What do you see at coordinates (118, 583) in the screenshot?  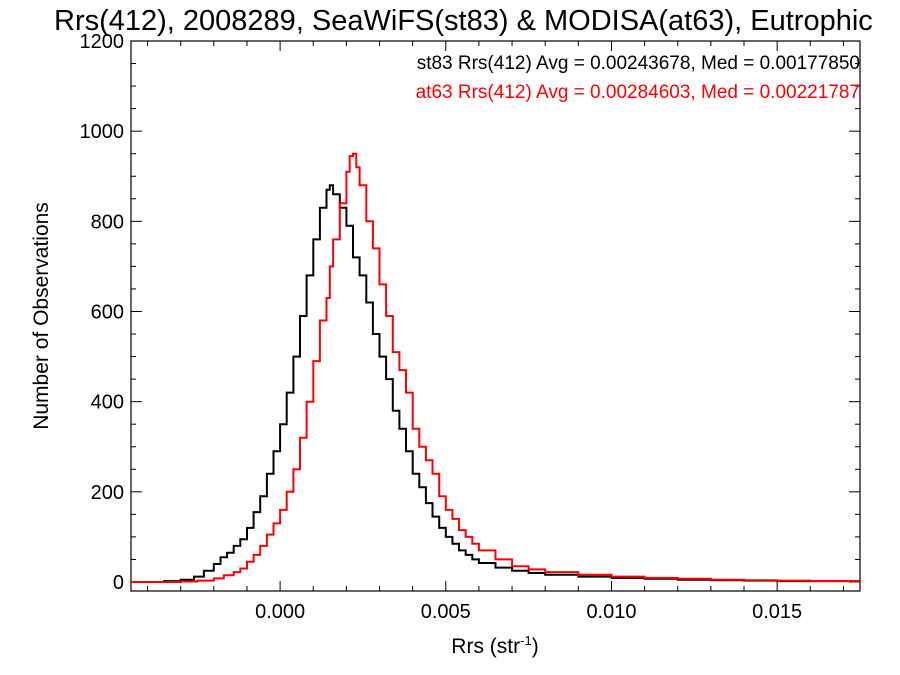 I see `y-tick-label: 0` at bounding box center [118, 583].